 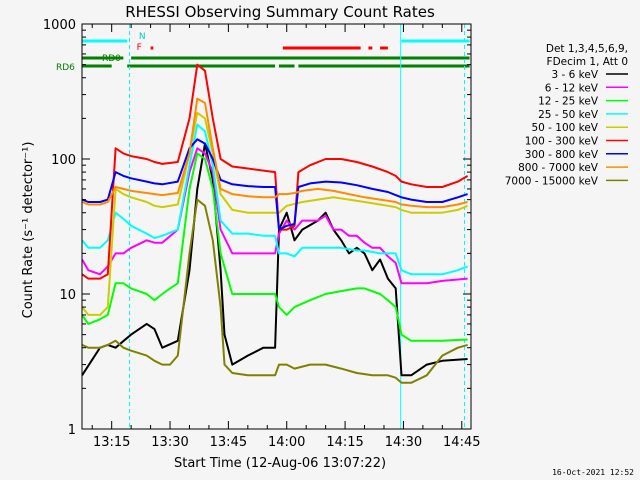 What do you see at coordinates (593, 472) in the screenshot?
I see `timestamp-footer: 16-Oct-2021 12:52` at bounding box center [593, 472].